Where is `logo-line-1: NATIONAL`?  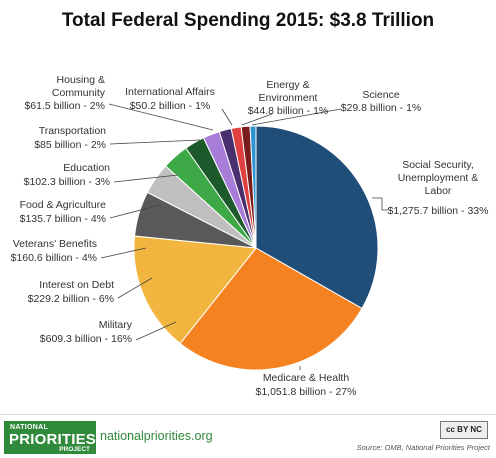
logo-line-1: NATIONAL is located at coordinates (29, 427).